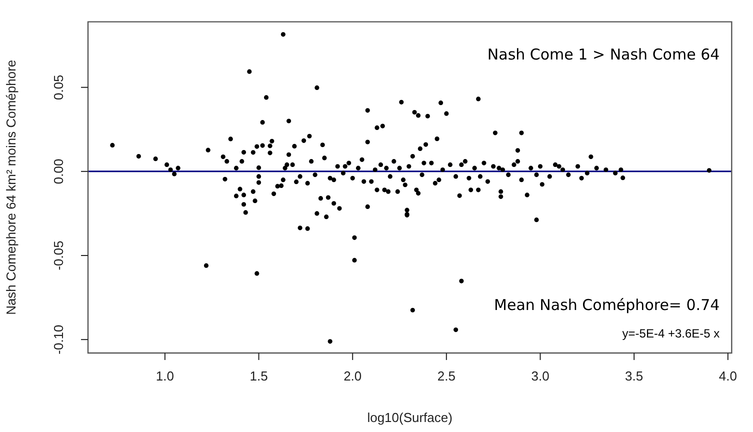  I want to click on annotation: Nash Come 1 > Nash Come 64, so click(603, 55).